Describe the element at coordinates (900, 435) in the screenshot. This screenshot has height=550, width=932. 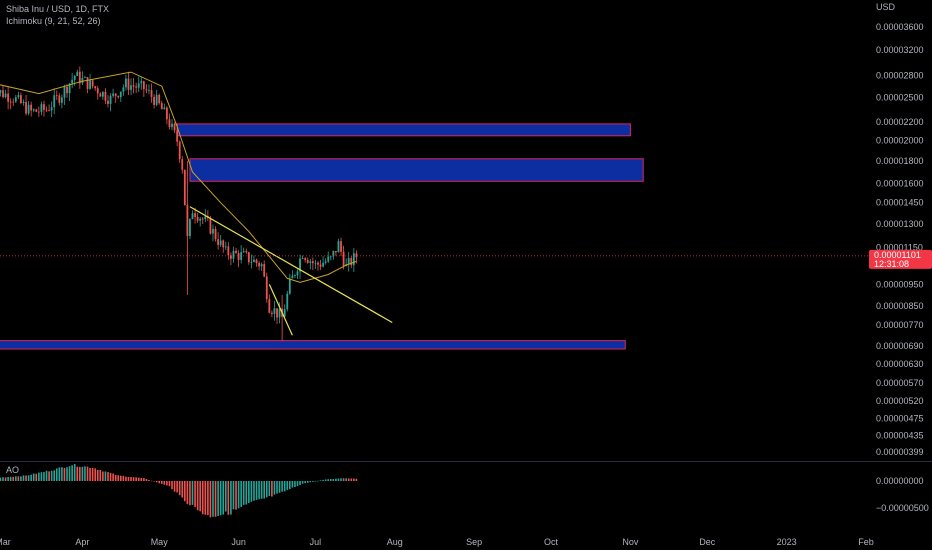
I see `price-tick-label: 0.00000435` at that location.